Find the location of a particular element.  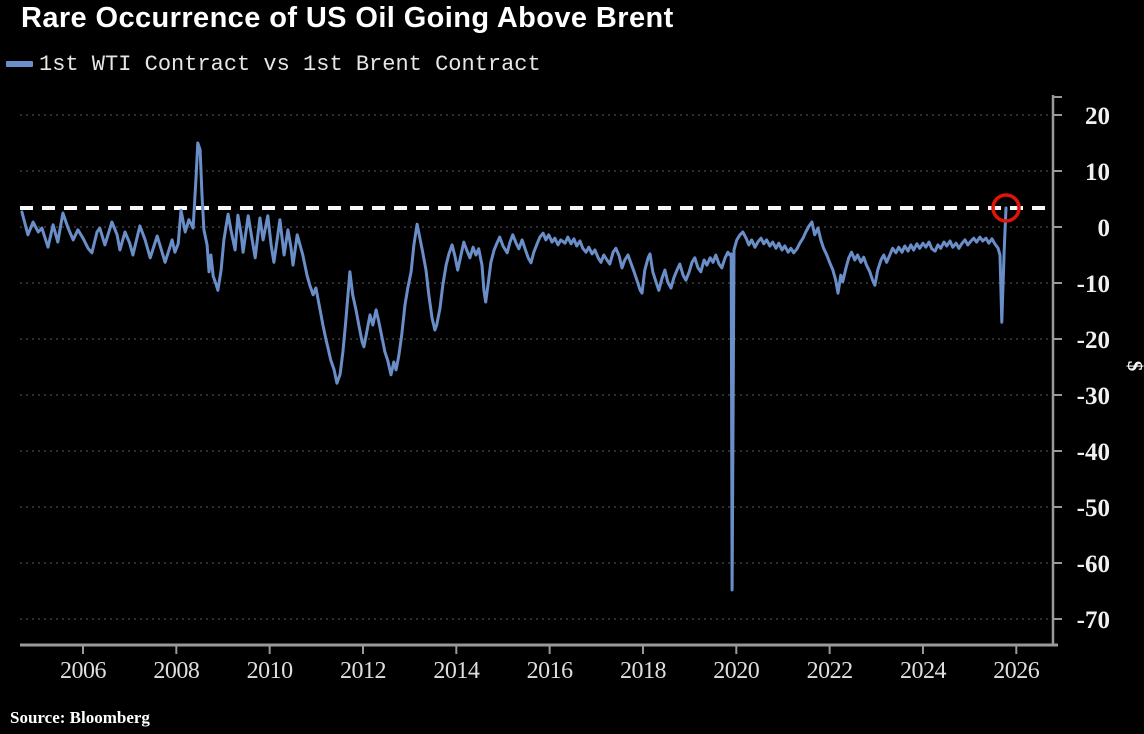

y-tick-label: -60 is located at coordinates (1093, 564).